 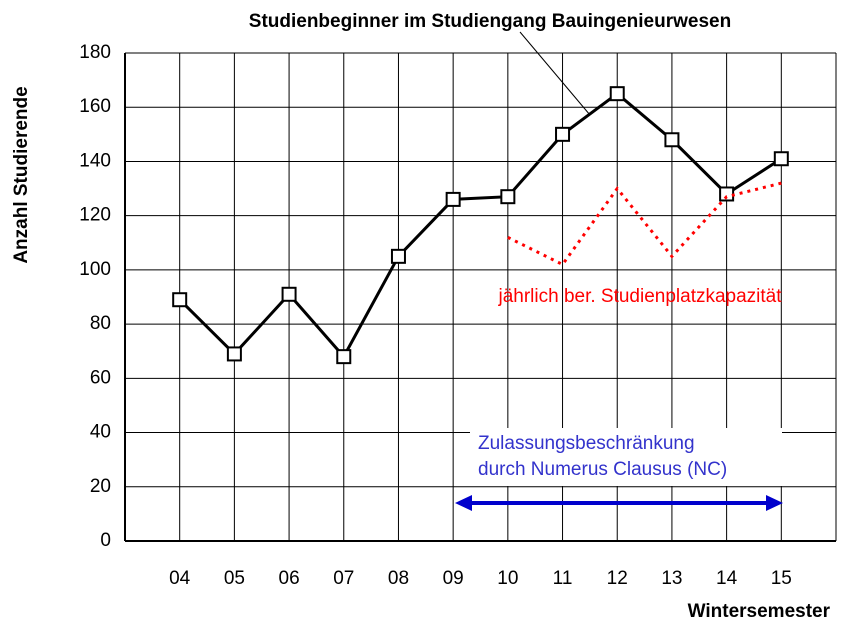 I want to click on y-tick-label: 140, so click(x=95, y=160).